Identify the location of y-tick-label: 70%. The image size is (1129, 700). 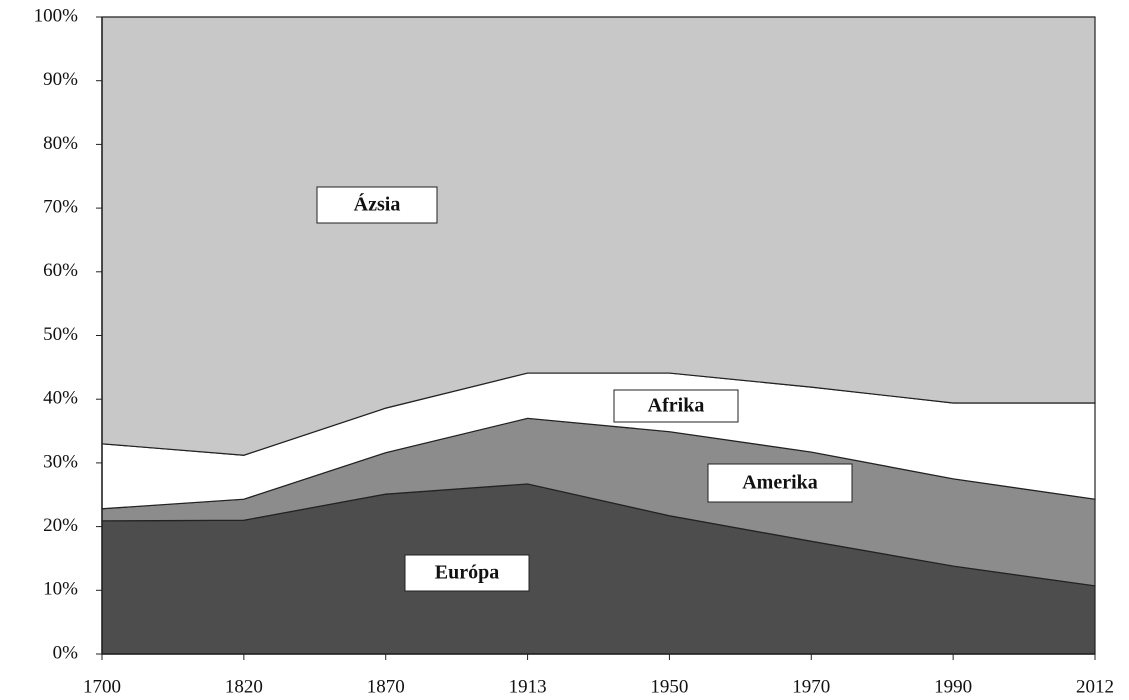
(60, 206).